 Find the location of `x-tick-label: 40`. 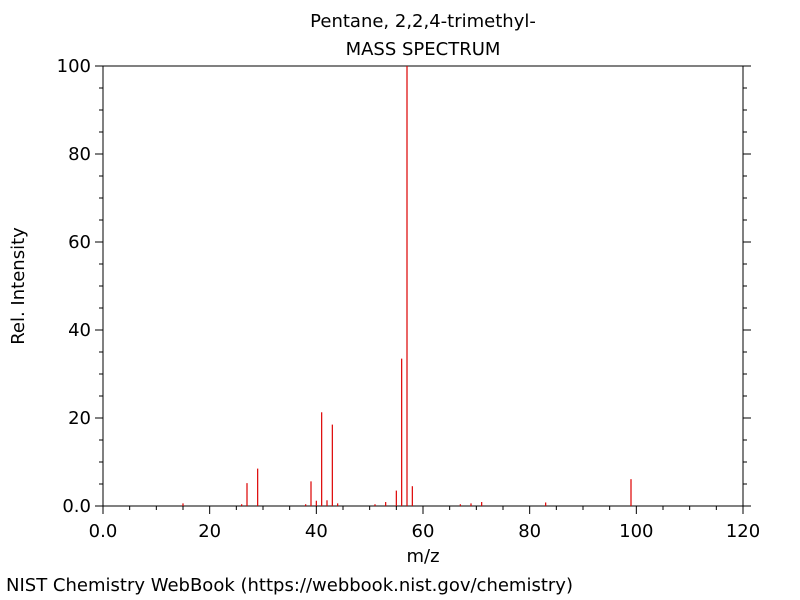

x-tick-label: 40 is located at coordinates (316, 531).